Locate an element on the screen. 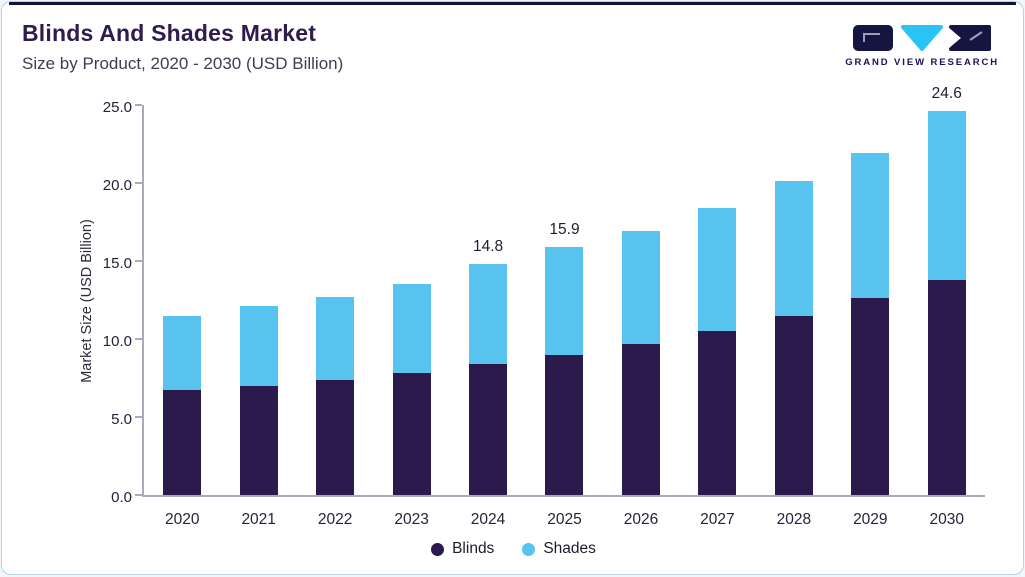  y-axis-tick-5.0: 5.0 is located at coordinates (121, 419).